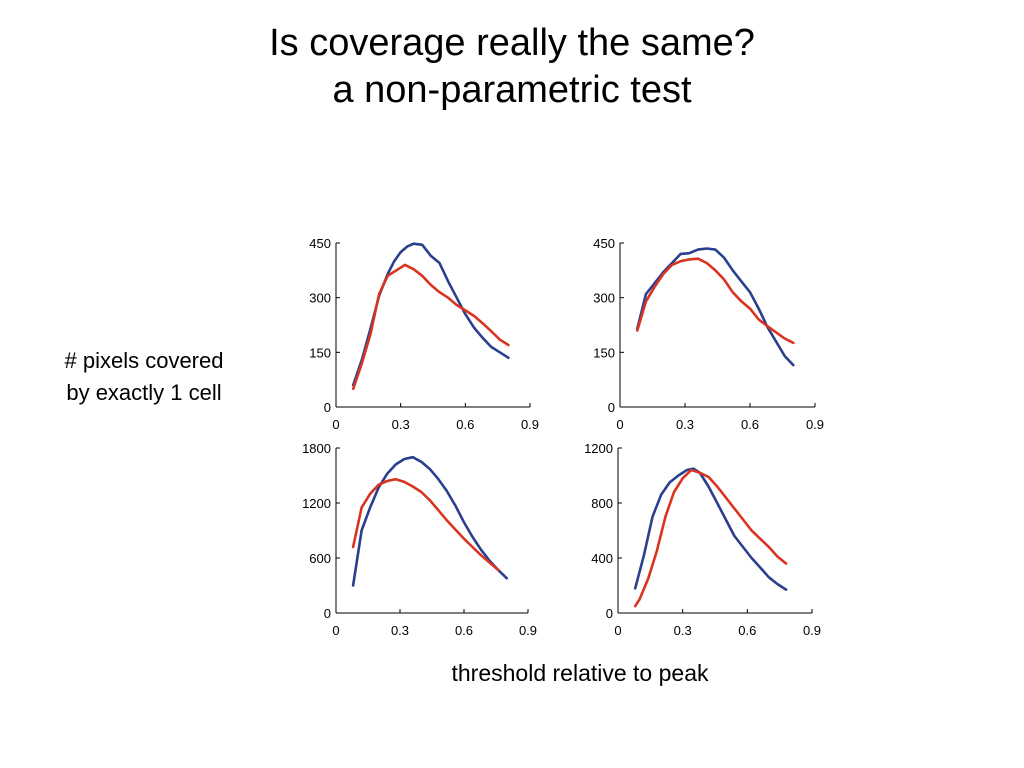  What do you see at coordinates (512, 90) in the screenshot?
I see `title-line-2: a non-parametric test` at bounding box center [512, 90].